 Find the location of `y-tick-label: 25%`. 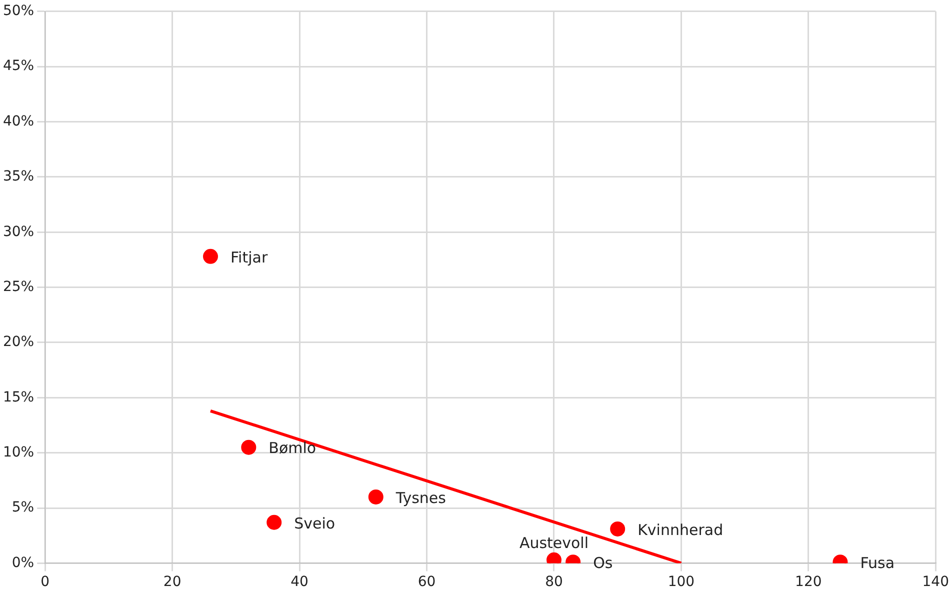

y-tick-label: 25% is located at coordinates (18, 286).